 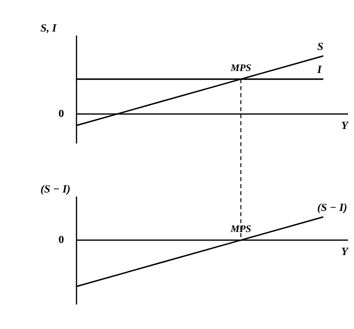 What do you see at coordinates (320, 46) in the screenshot?
I see `series-label: S` at bounding box center [320, 46].